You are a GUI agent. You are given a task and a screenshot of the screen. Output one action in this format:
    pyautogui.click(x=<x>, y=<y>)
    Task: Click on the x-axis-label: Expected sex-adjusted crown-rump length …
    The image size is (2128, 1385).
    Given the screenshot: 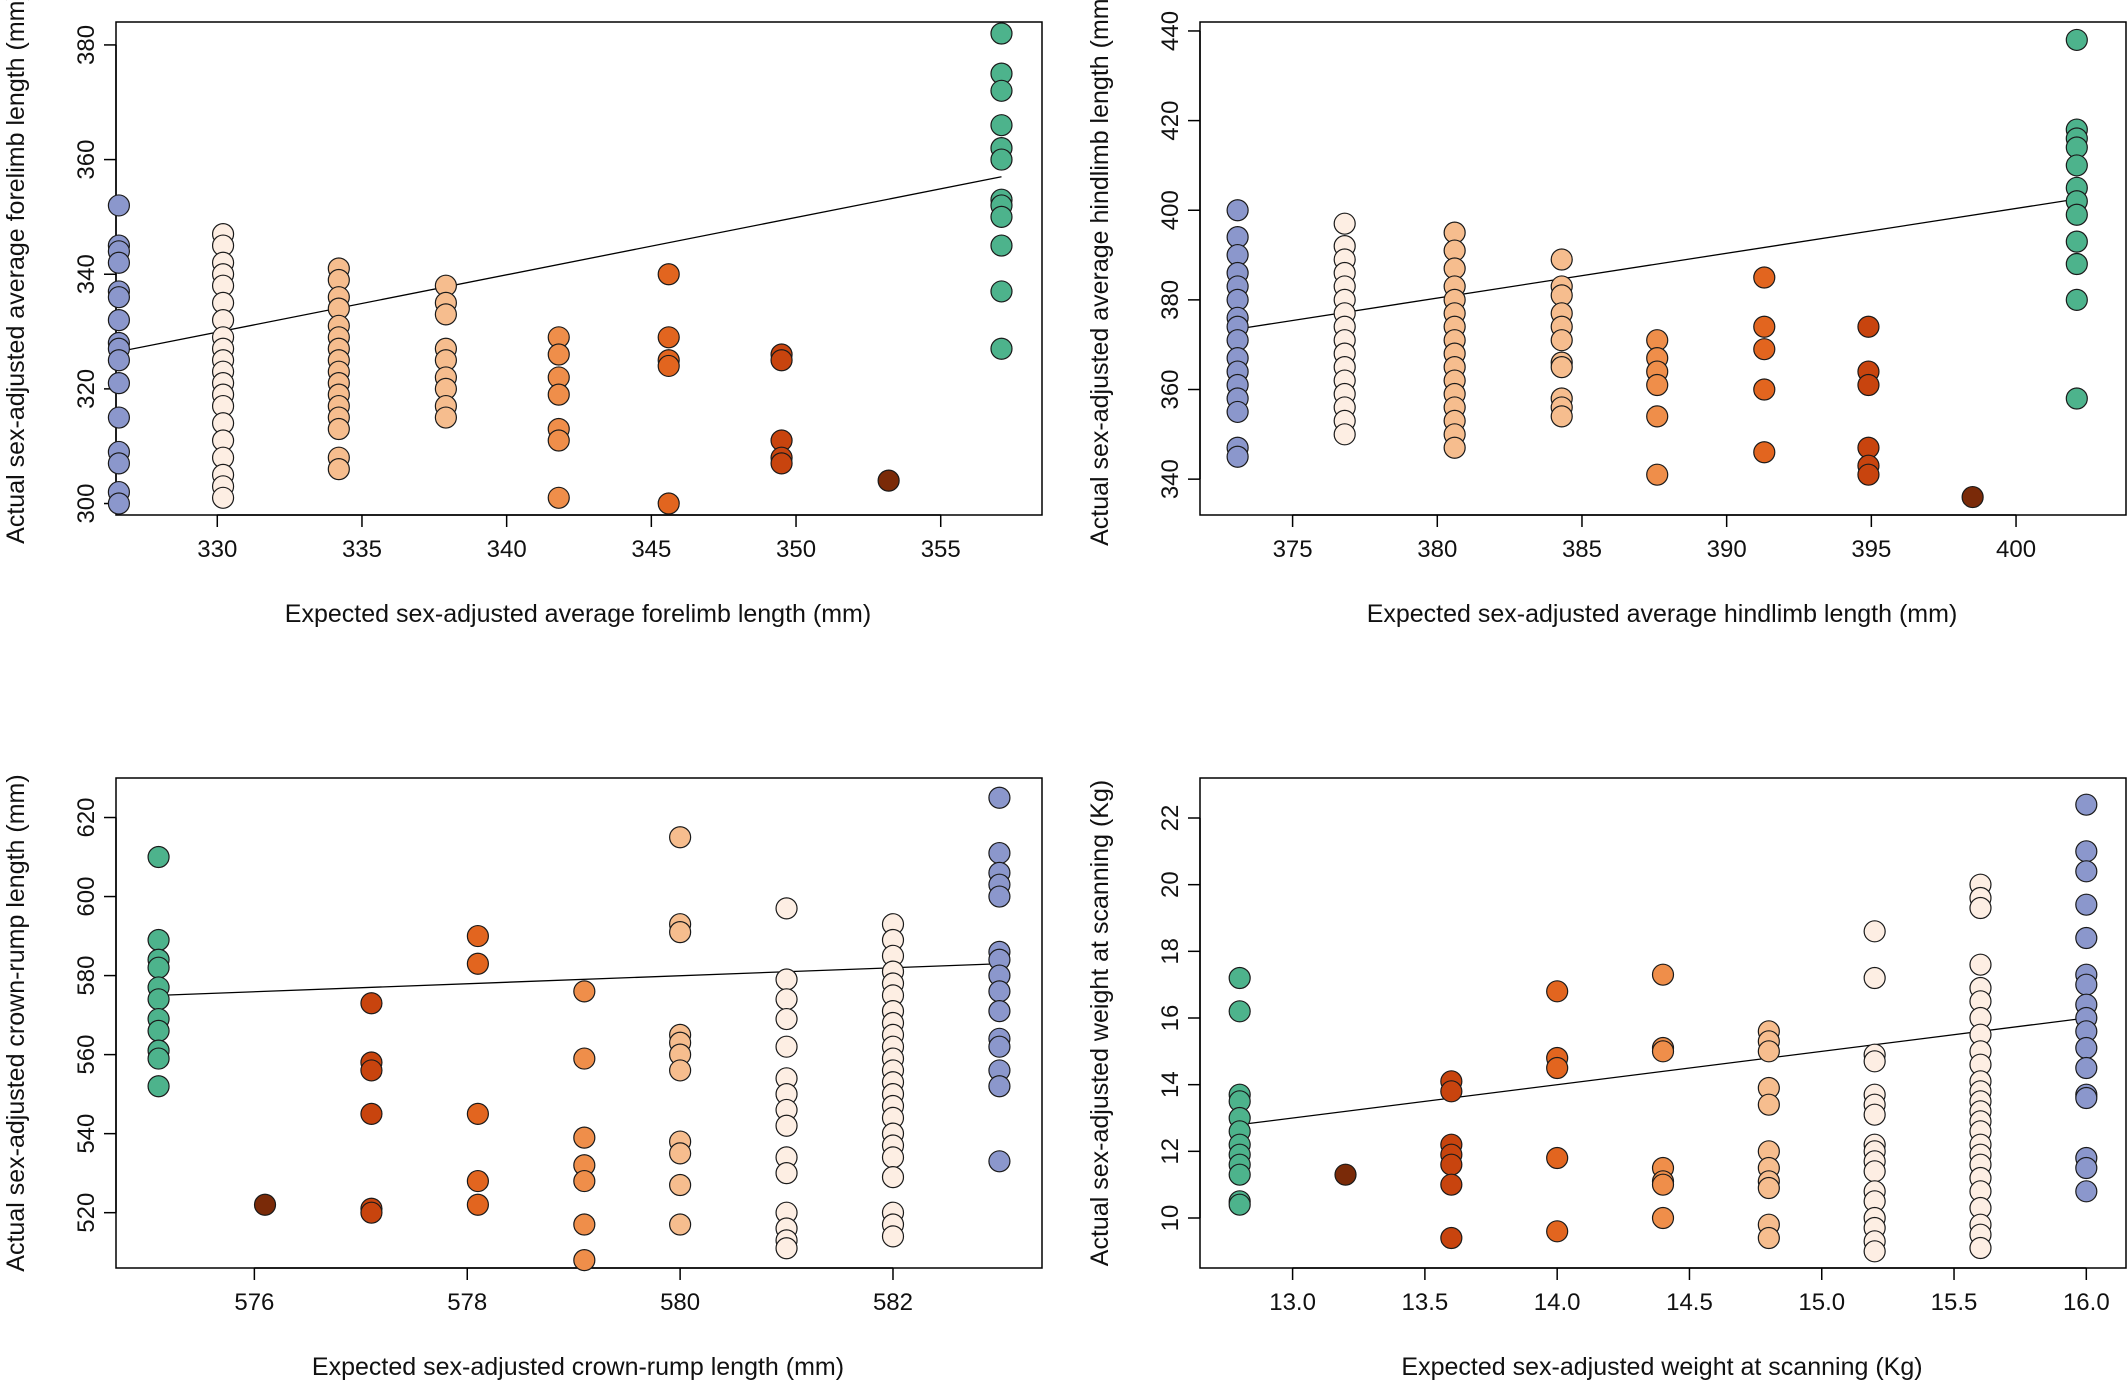 What is the action you would take?
    pyautogui.click(x=578, y=1367)
    